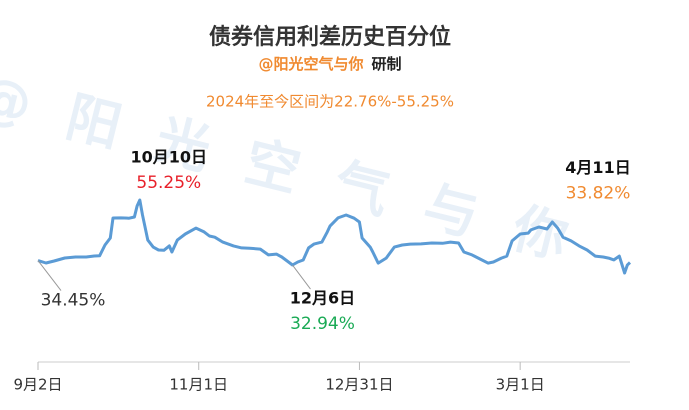 Image resolution: width=689 pixels, height=410 pixels. I want to click on value-label: 55.25%, so click(168, 183).